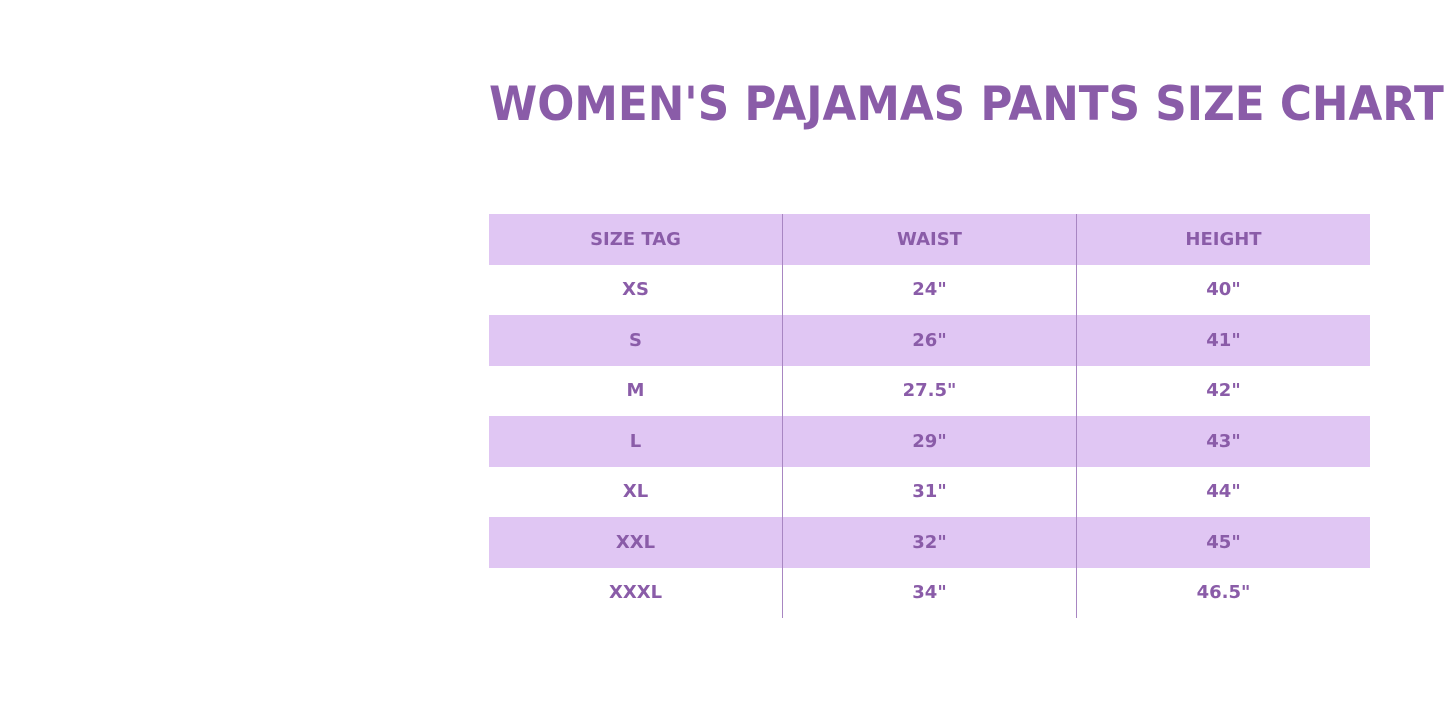 The image size is (1445, 723). What do you see at coordinates (1223, 239) in the screenshot?
I see `header-height: HEIGHT` at bounding box center [1223, 239].